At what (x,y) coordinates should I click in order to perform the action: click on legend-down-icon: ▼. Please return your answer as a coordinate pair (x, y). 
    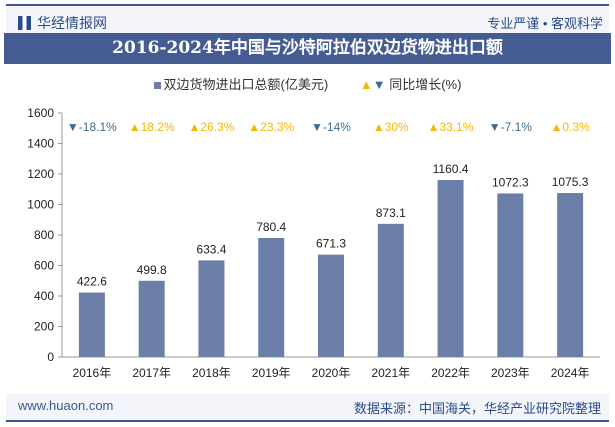
    Looking at the image, I should click on (379, 84).